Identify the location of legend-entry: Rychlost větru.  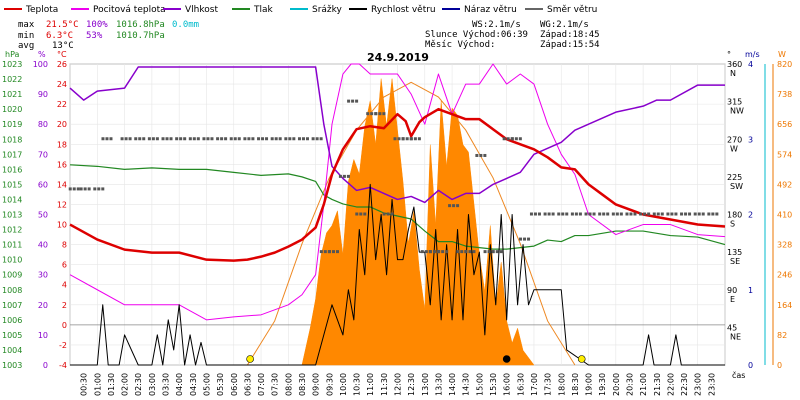
(403, 10).